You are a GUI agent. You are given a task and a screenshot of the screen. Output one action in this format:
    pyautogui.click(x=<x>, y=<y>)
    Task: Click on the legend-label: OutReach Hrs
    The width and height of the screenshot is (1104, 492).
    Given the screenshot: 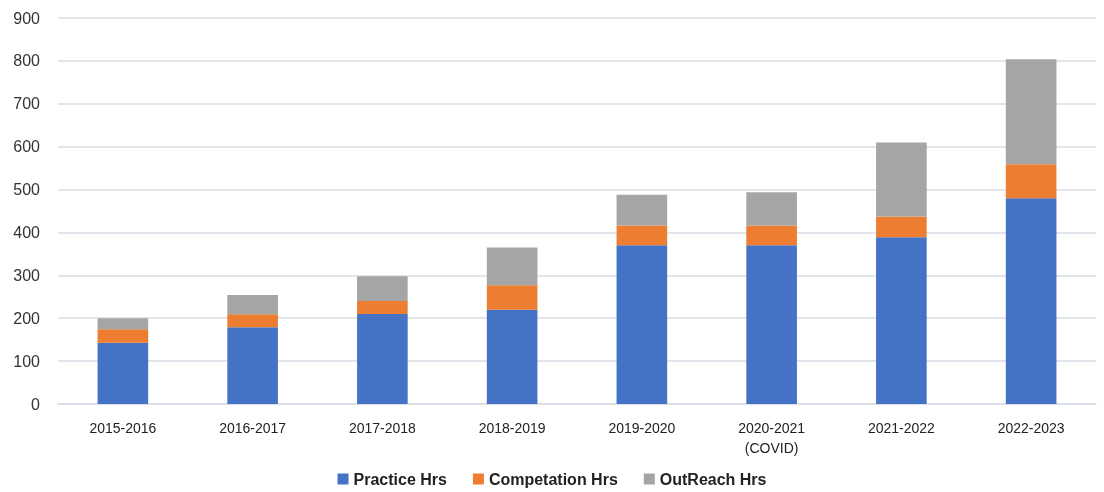 What is the action you would take?
    pyautogui.click(x=713, y=479)
    